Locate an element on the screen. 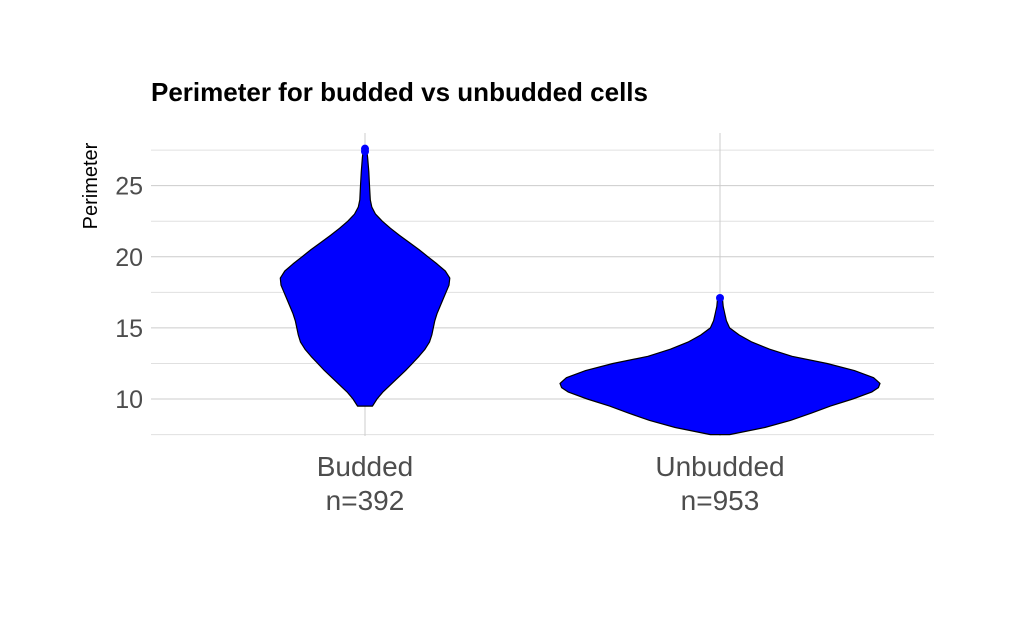  y-tick-label: 25 is located at coordinates (129, 187).